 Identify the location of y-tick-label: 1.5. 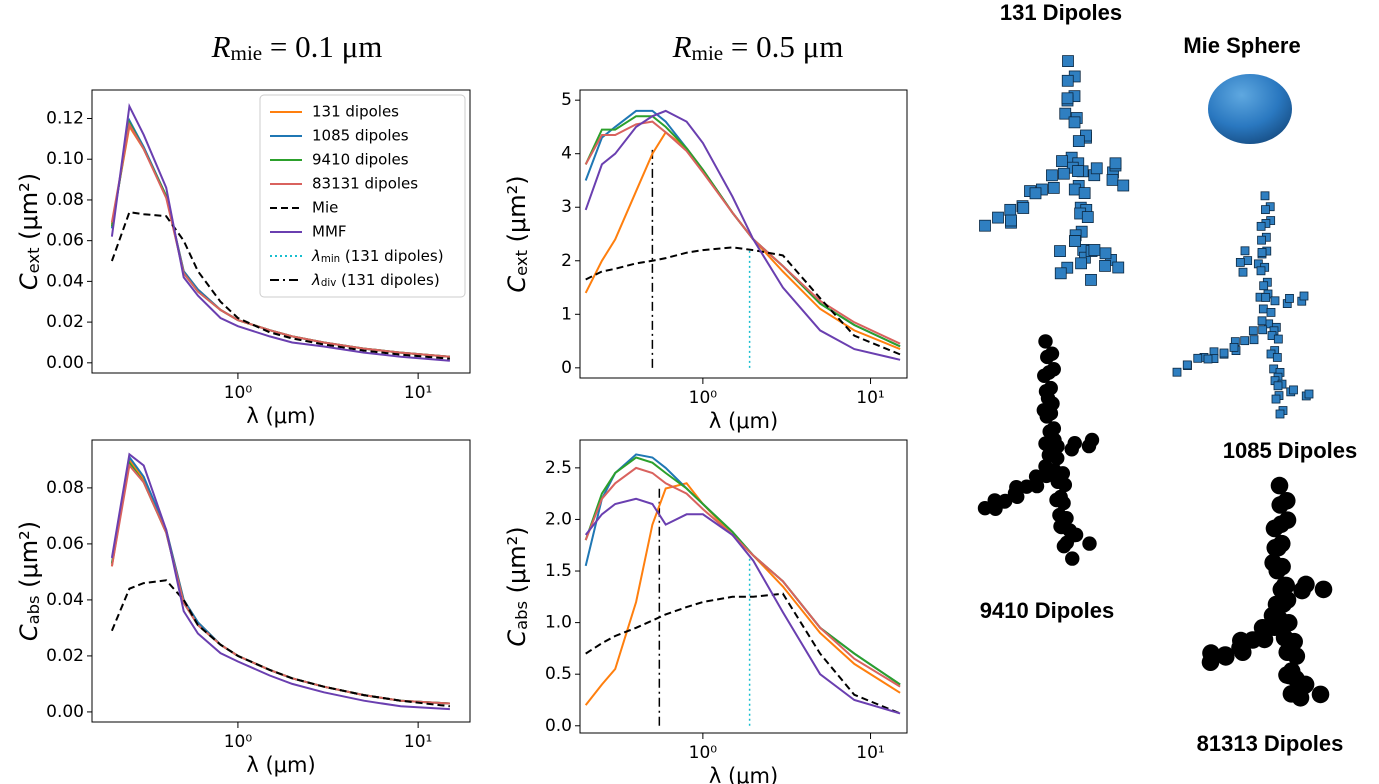
(558, 571).